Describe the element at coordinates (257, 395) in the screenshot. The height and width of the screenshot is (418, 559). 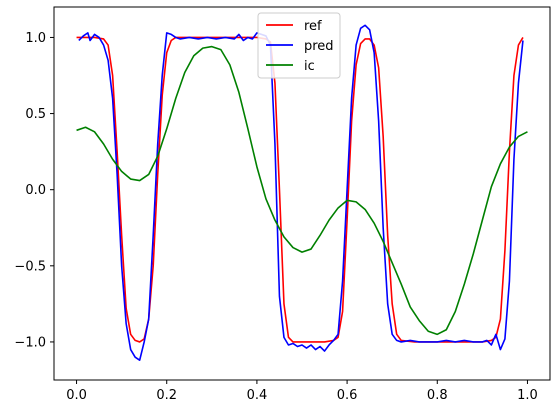
I see `x-tick-label: 0.4` at that location.